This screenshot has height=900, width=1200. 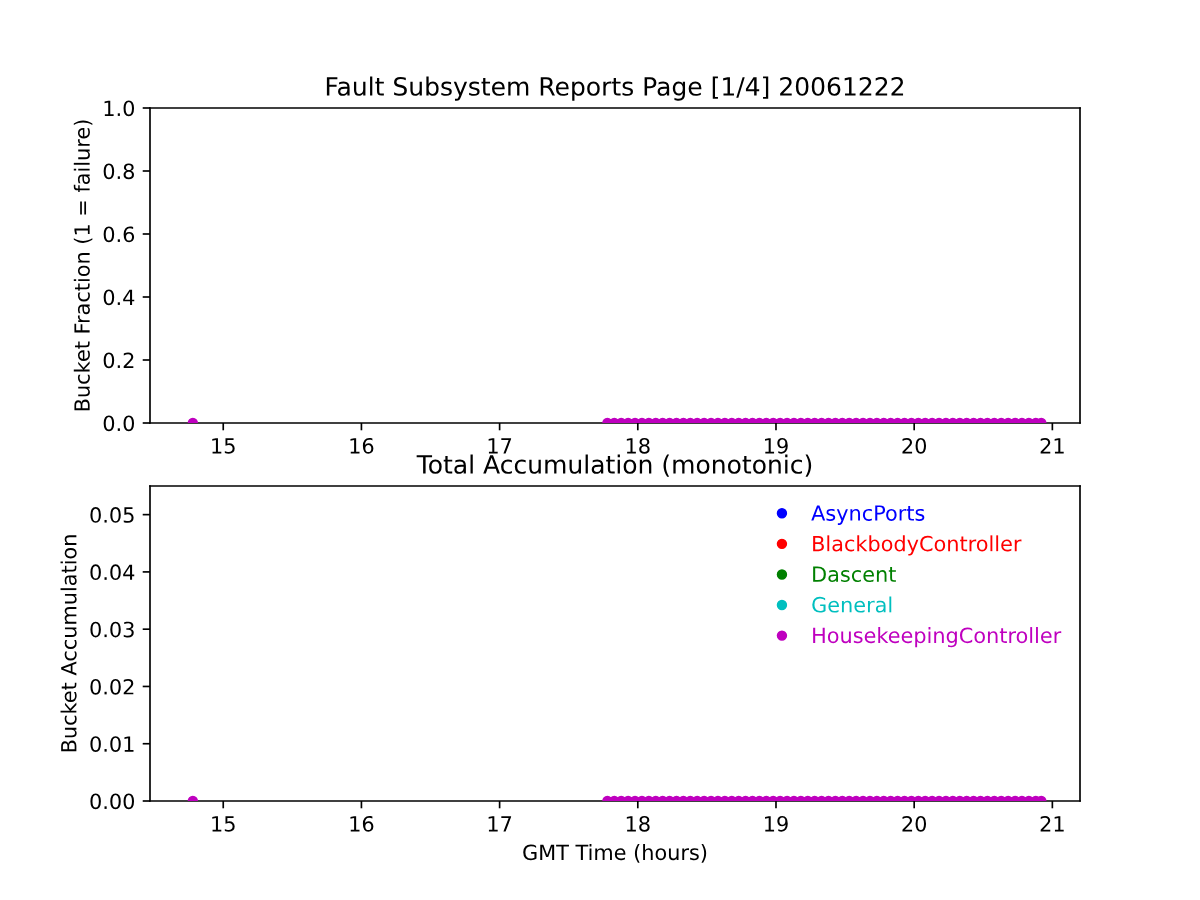 I want to click on x-axis-title: GMT Time (hours), so click(x=615, y=853).